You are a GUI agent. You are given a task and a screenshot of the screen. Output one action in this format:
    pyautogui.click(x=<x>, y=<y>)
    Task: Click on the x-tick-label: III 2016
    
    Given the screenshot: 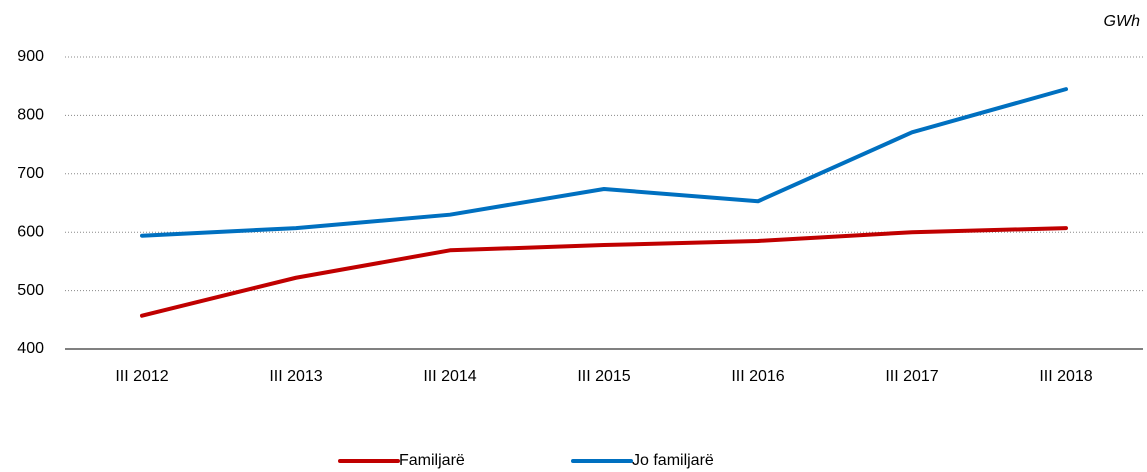 What is the action you would take?
    pyautogui.click(x=757, y=376)
    